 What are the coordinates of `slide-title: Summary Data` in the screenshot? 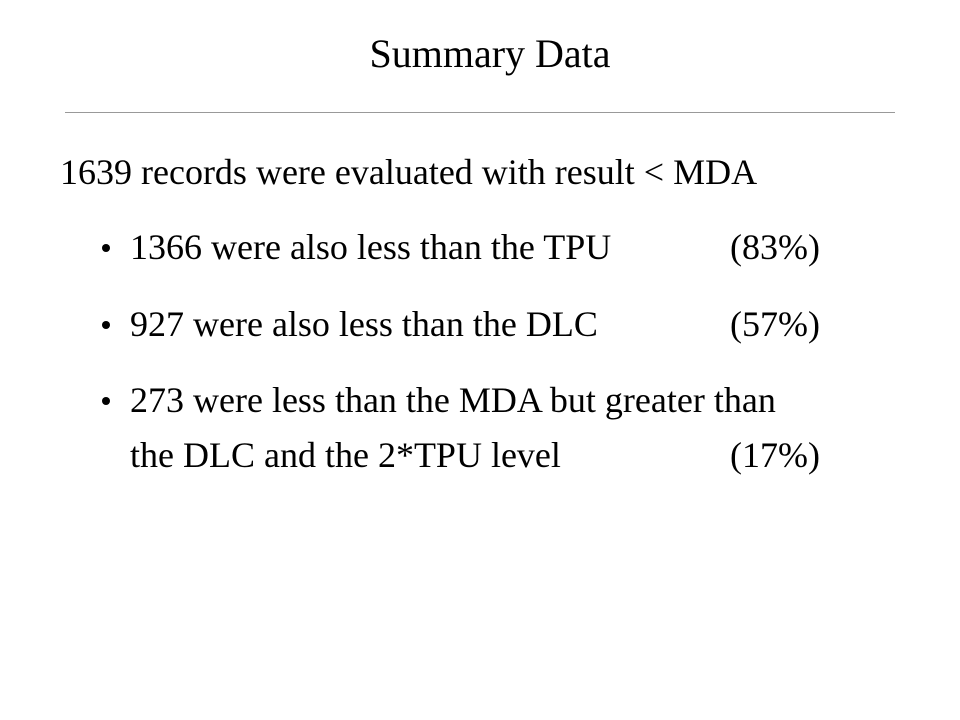 It's located at (490, 53).